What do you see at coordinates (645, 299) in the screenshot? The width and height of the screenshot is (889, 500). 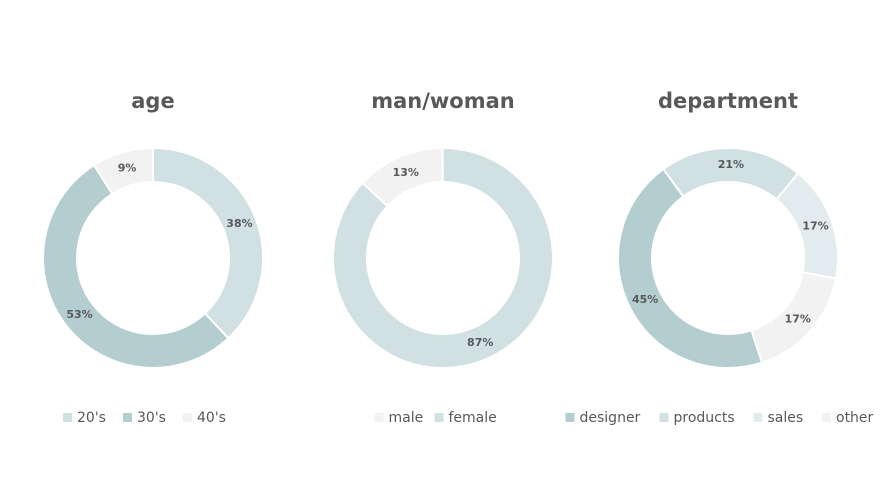 I see `value-label: 45%` at bounding box center [645, 299].